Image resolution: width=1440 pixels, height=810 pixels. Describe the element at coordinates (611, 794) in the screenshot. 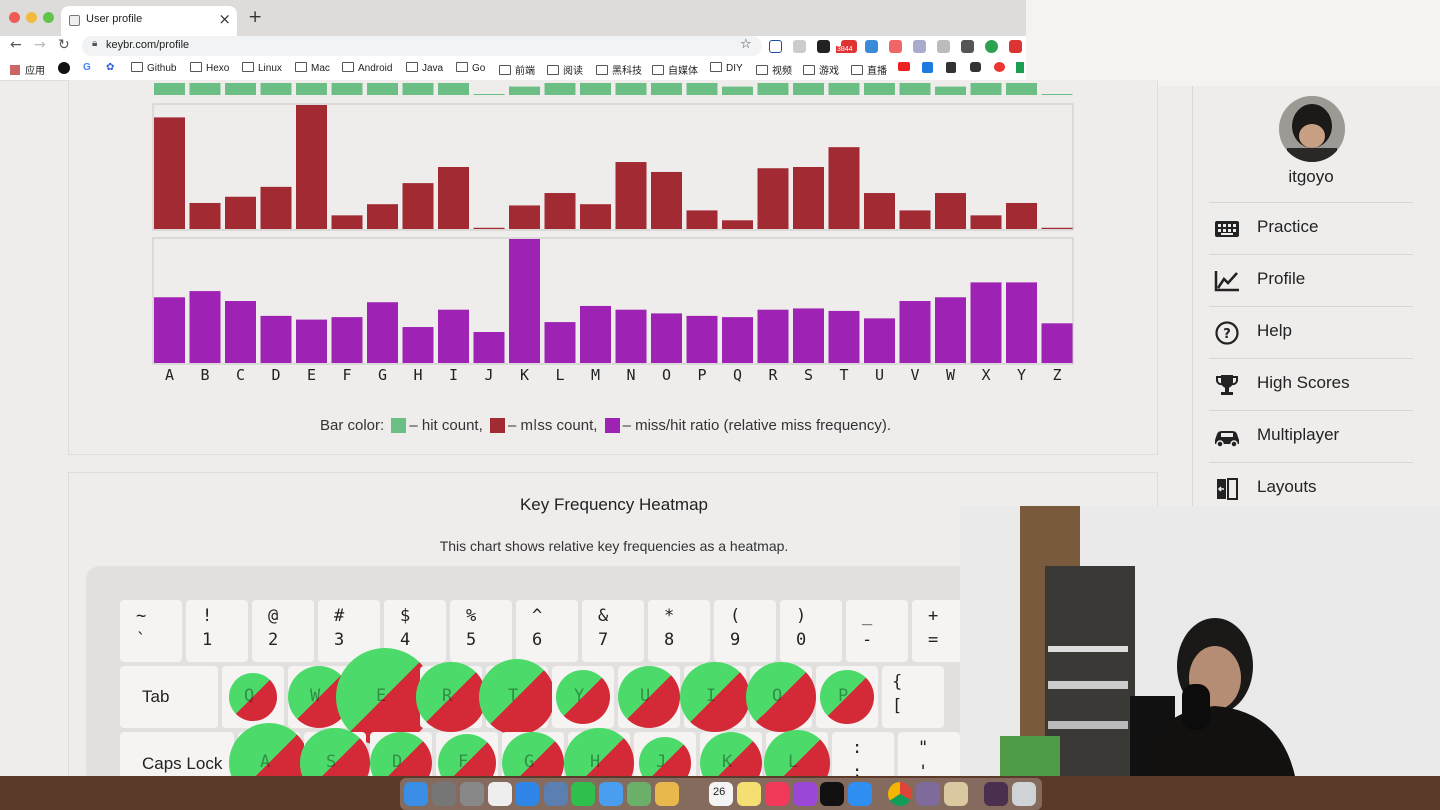

I see `messages-icon` at that location.